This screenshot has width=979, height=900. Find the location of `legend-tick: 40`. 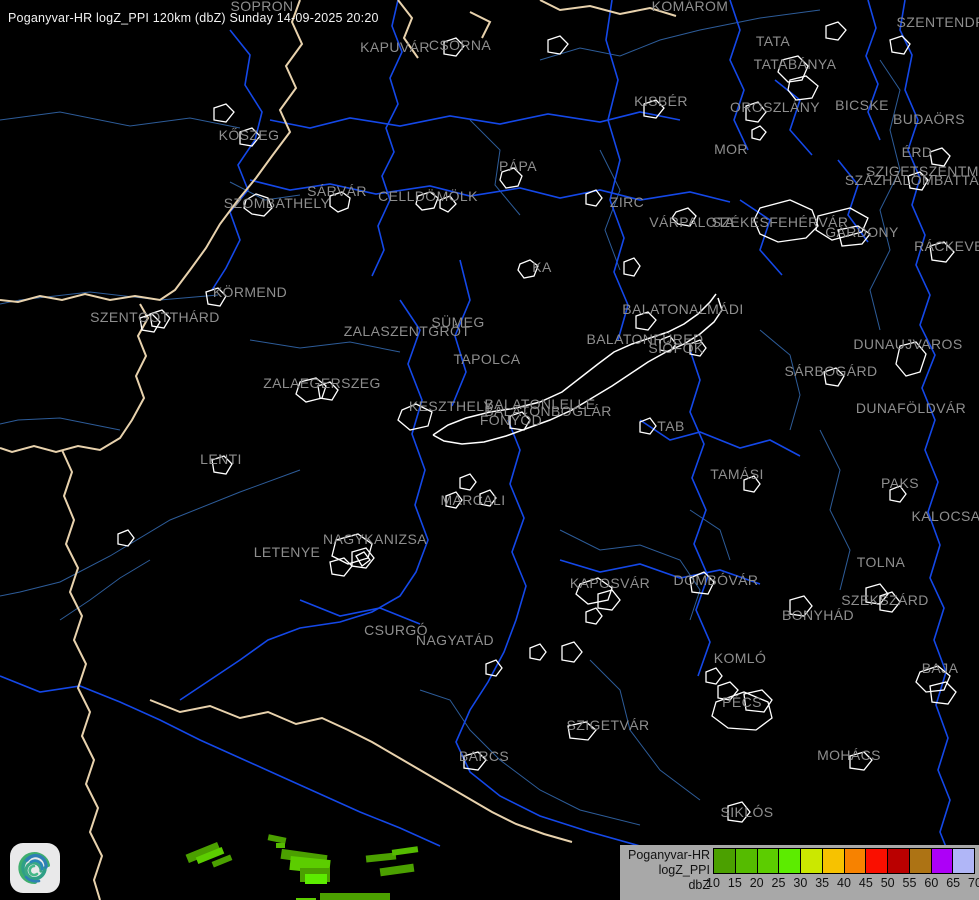

legend-tick: 40 is located at coordinates (844, 883).